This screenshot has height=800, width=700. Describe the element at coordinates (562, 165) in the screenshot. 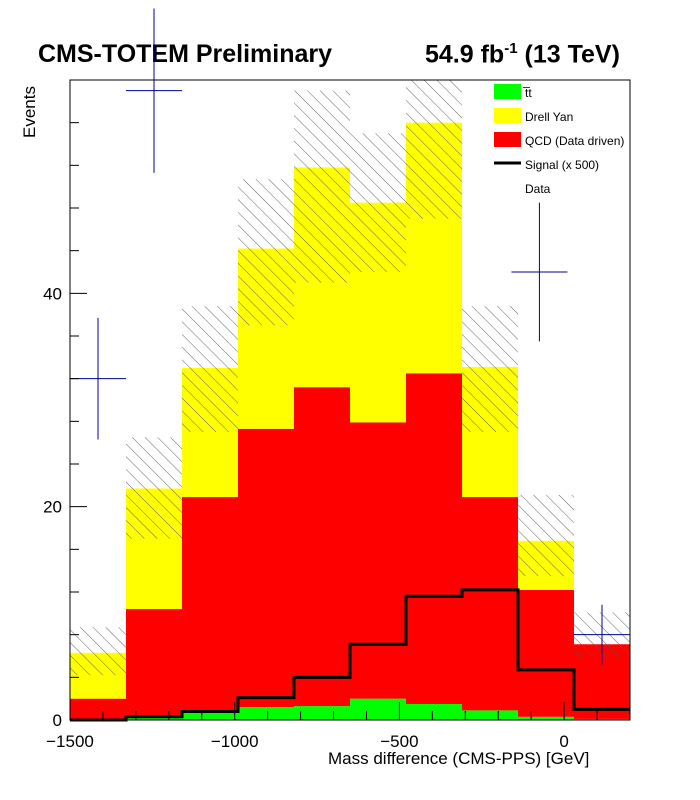

I see `legend-label-3: Signal (x 500)` at that location.